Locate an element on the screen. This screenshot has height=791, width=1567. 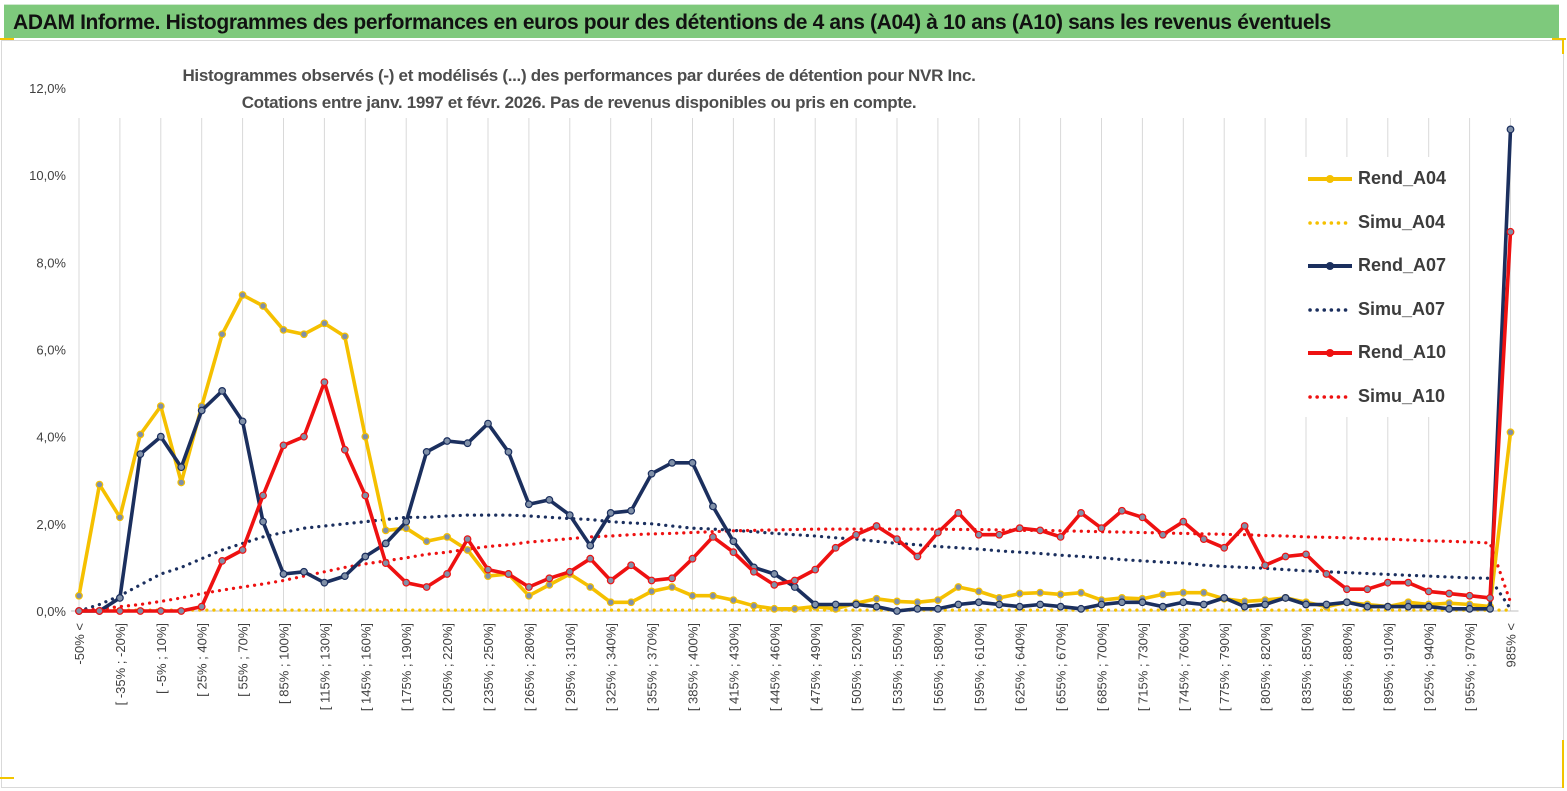
x-tick-label: -50% < is located at coordinates (79, 644).